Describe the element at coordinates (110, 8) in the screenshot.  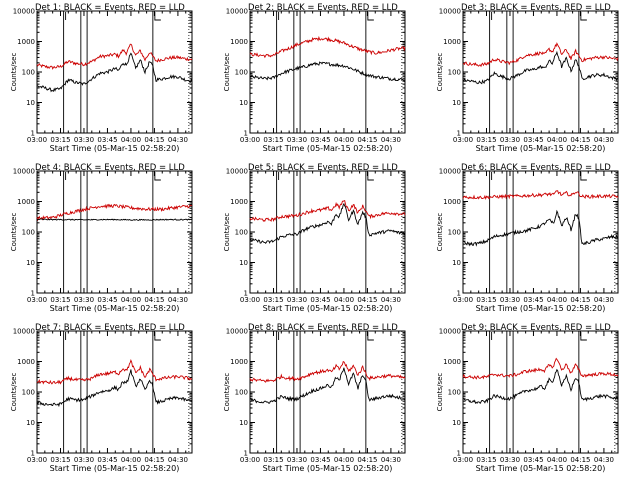
I see `panel-title: Det 1: BLACK = Events, RED = LLD` at that location.